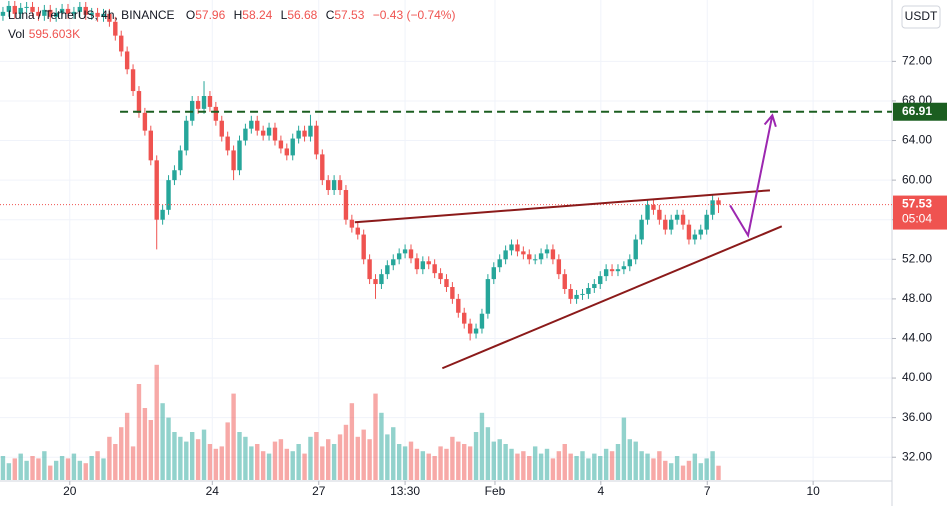  I want to click on ohlc-key: L, so click(284, 15).